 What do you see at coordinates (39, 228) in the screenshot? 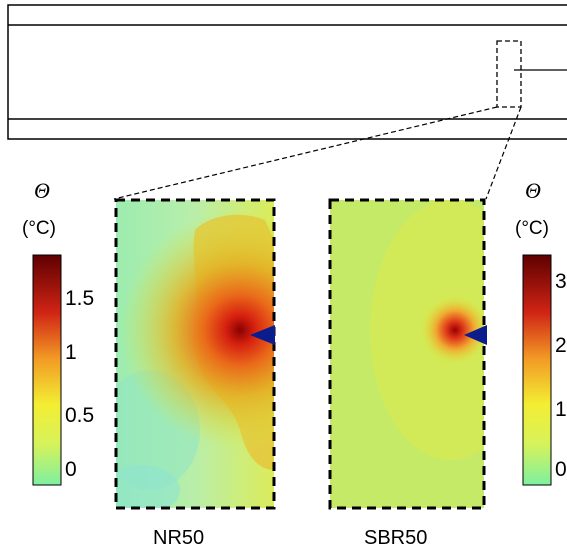
I see `colorbar-left-unit: (°C)` at bounding box center [39, 228].